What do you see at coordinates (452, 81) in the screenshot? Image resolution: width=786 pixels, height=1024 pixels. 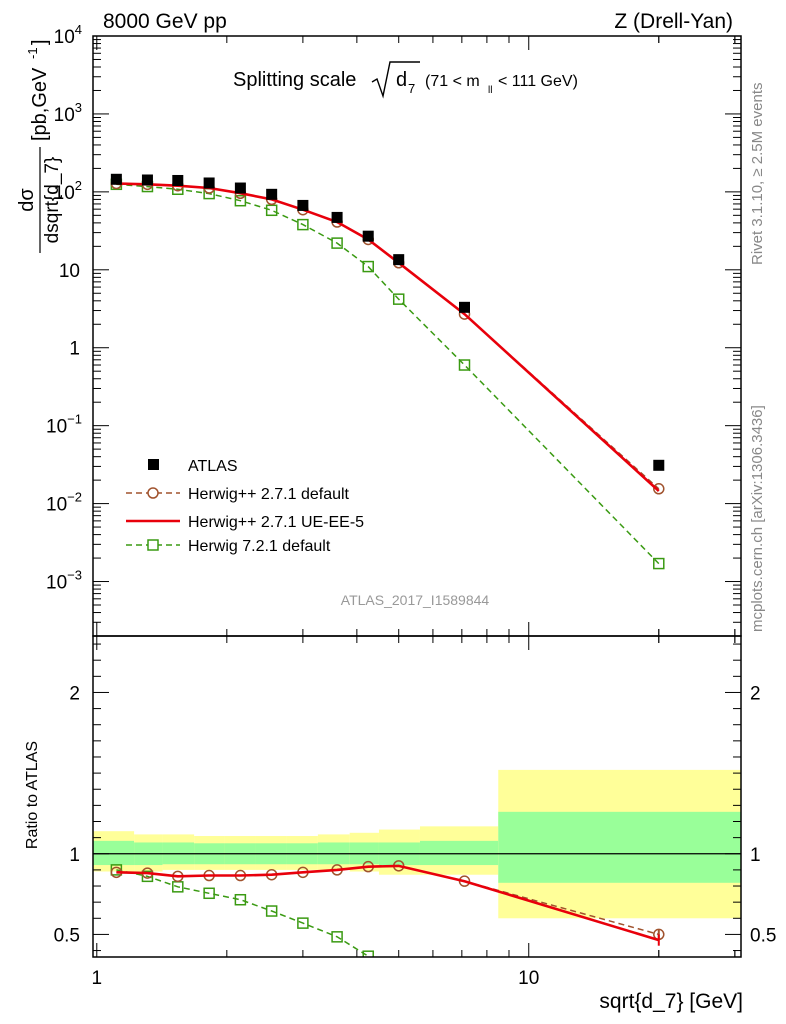 I see `main-title-cut-open: (71 < m` at bounding box center [452, 81].